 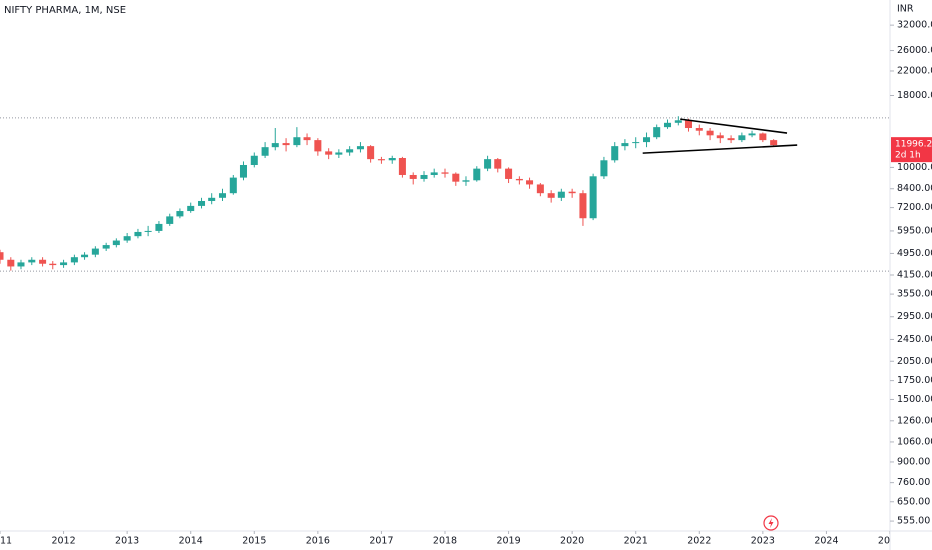 I want to click on y-tick-label: 2450.00, so click(x=914, y=339).